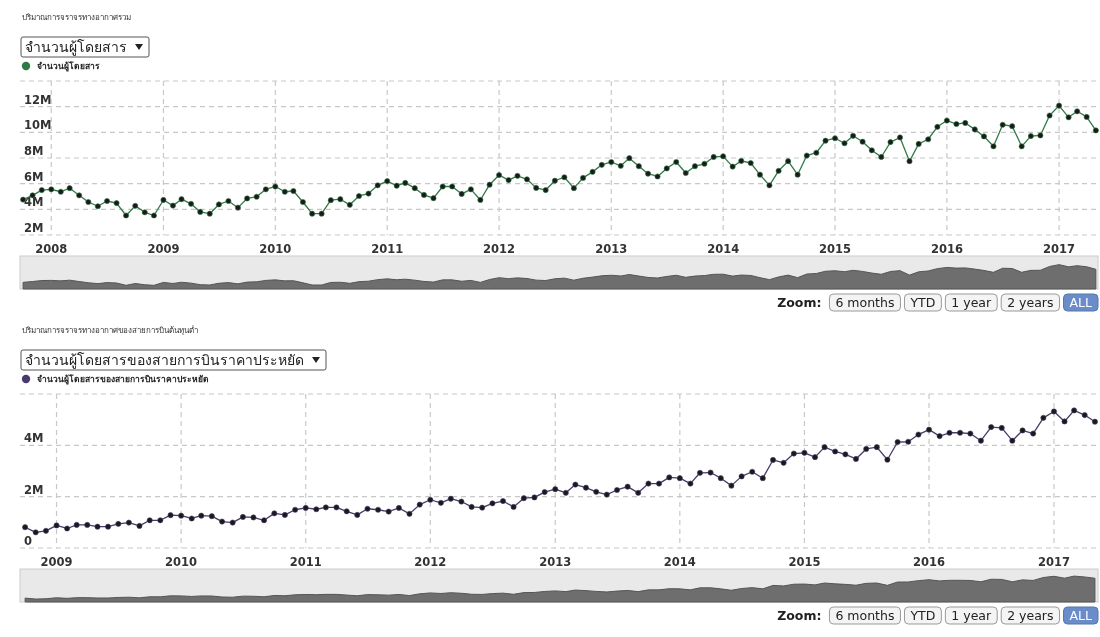 The width and height of the screenshot is (1100, 637). What do you see at coordinates (76, 17) in the screenshot?
I see `chart-title: ปริมาณการจราจรทางอากาศรวม` at bounding box center [76, 17].